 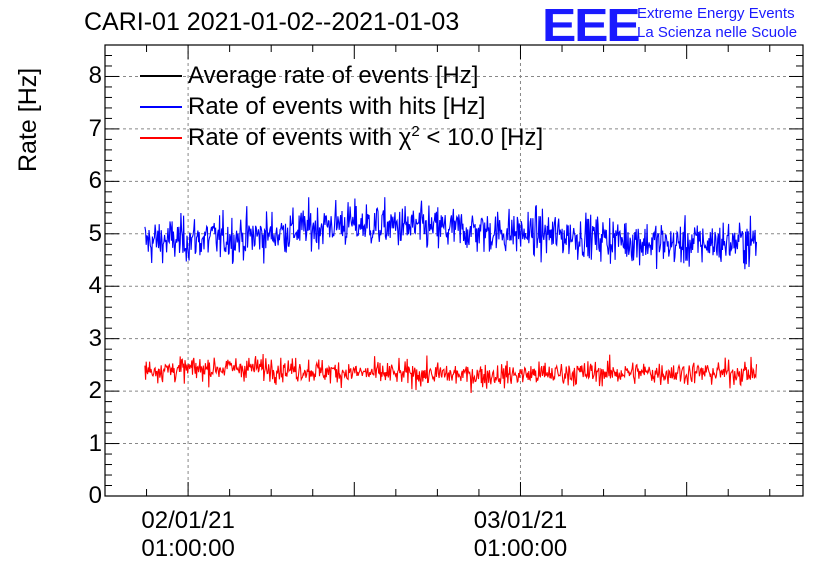 What do you see at coordinates (520, 520) in the screenshot?
I see `x-tick-date: 03/01/21` at bounding box center [520, 520].